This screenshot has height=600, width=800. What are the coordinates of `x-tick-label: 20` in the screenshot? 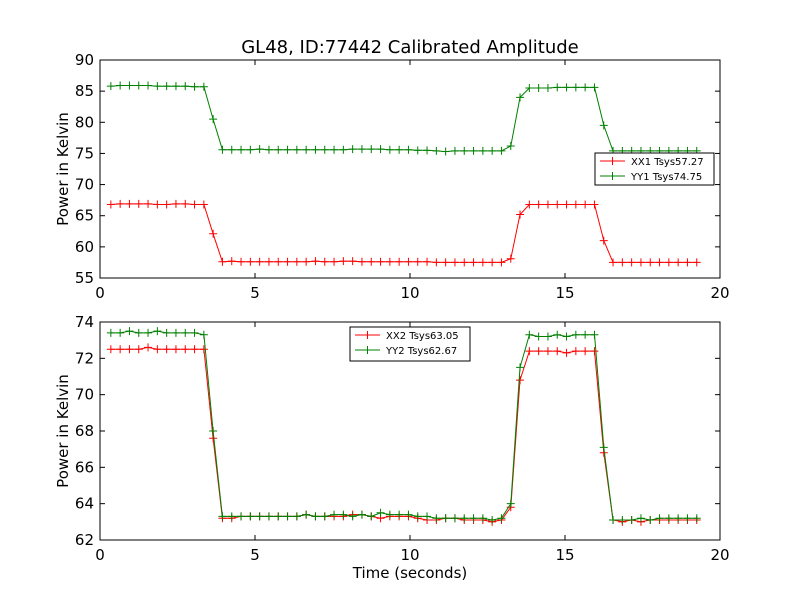 It's located at (719, 293).